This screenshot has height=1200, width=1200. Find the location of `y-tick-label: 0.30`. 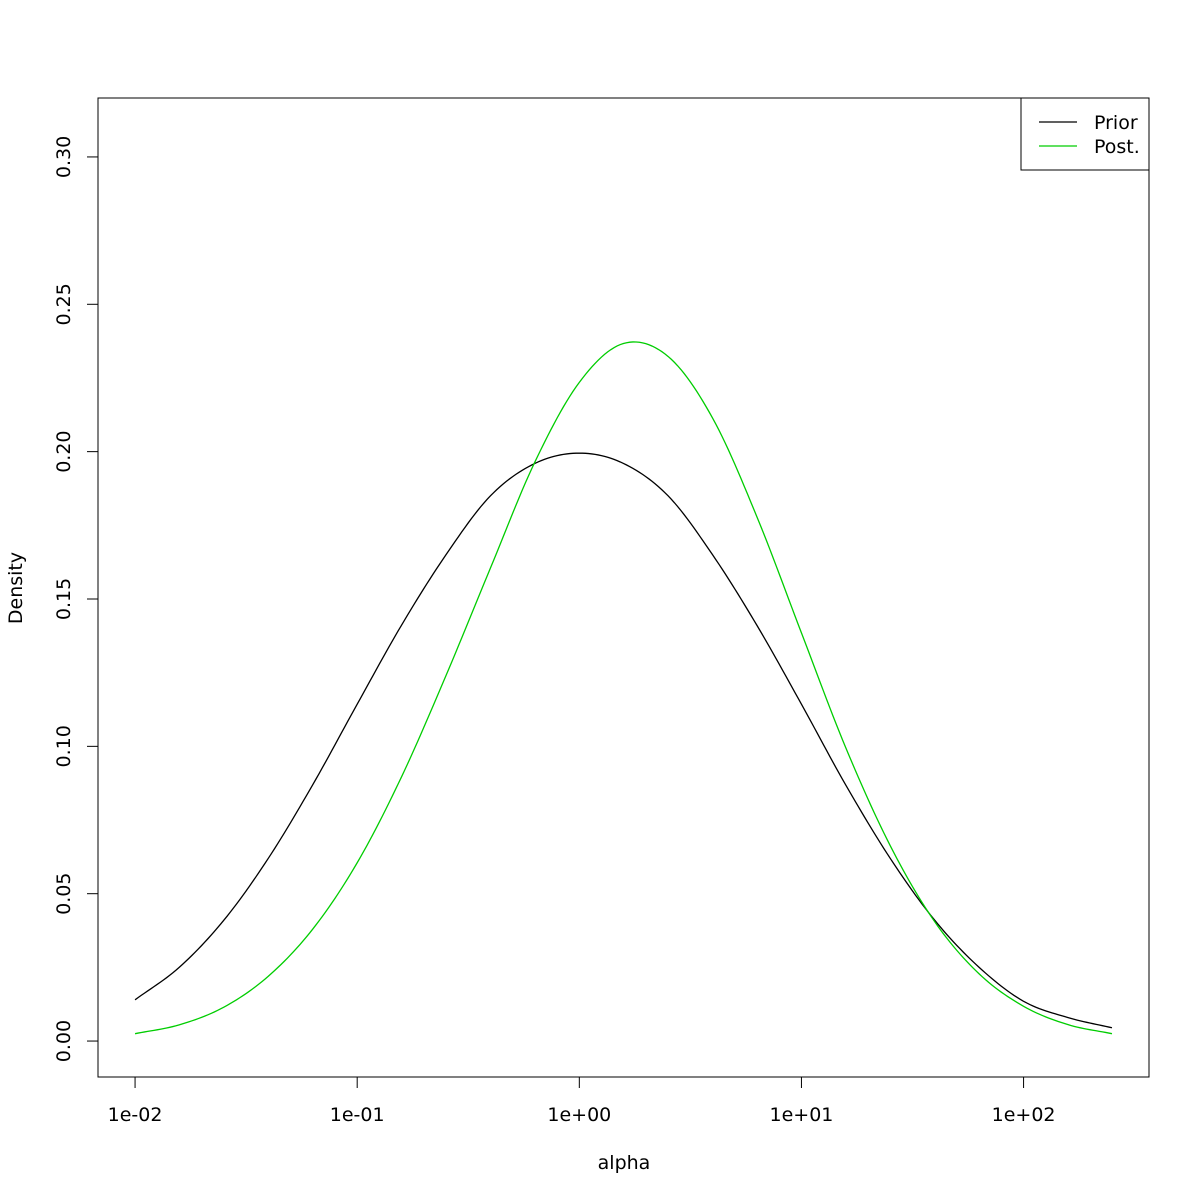

y-tick-label: 0.30 is located at coordinates (64, 157).